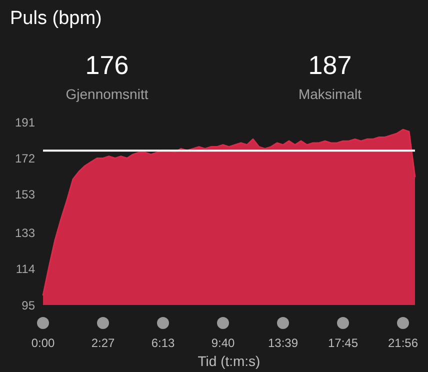 This screenshot has height=372, width=428. What do you see at coordinates (26, 269) in the screenshot?
I see `y-tick-label: 114` at bounding box center [26, 269].